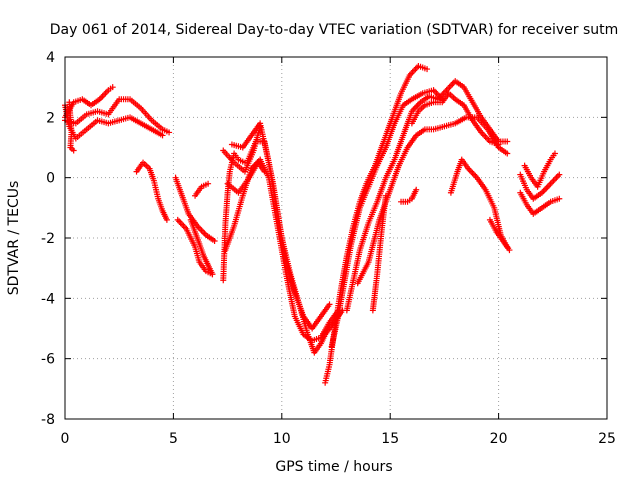 The height and width of the screenshot is (480, 640). I want to click on x-tick-label: 10, so click(282, 439).